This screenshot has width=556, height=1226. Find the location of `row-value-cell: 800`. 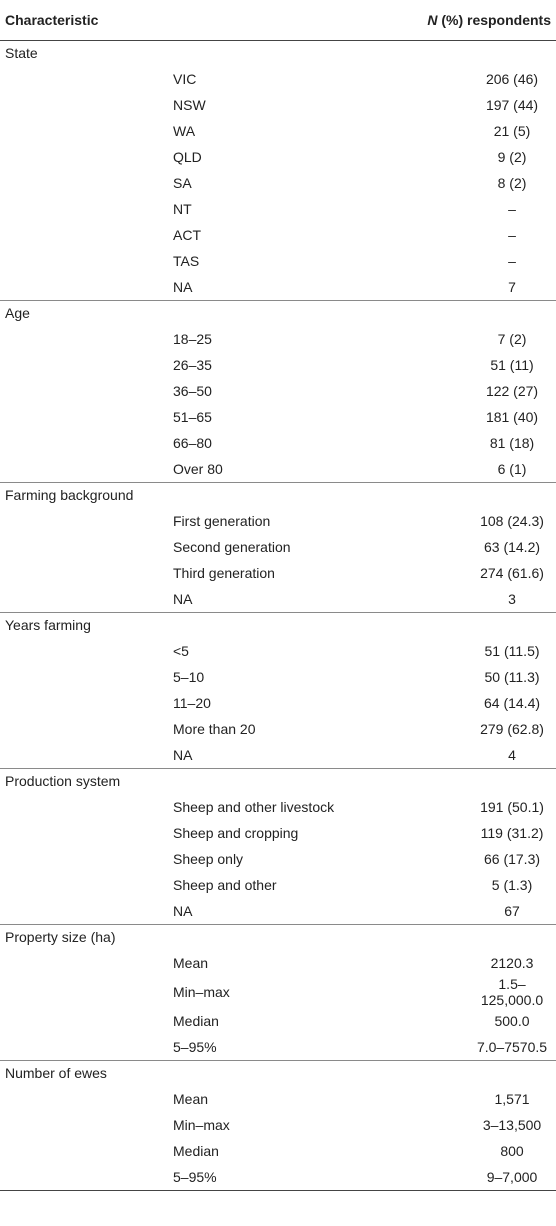

row-value-cell: 800 is located at coordinates (472, 1151).